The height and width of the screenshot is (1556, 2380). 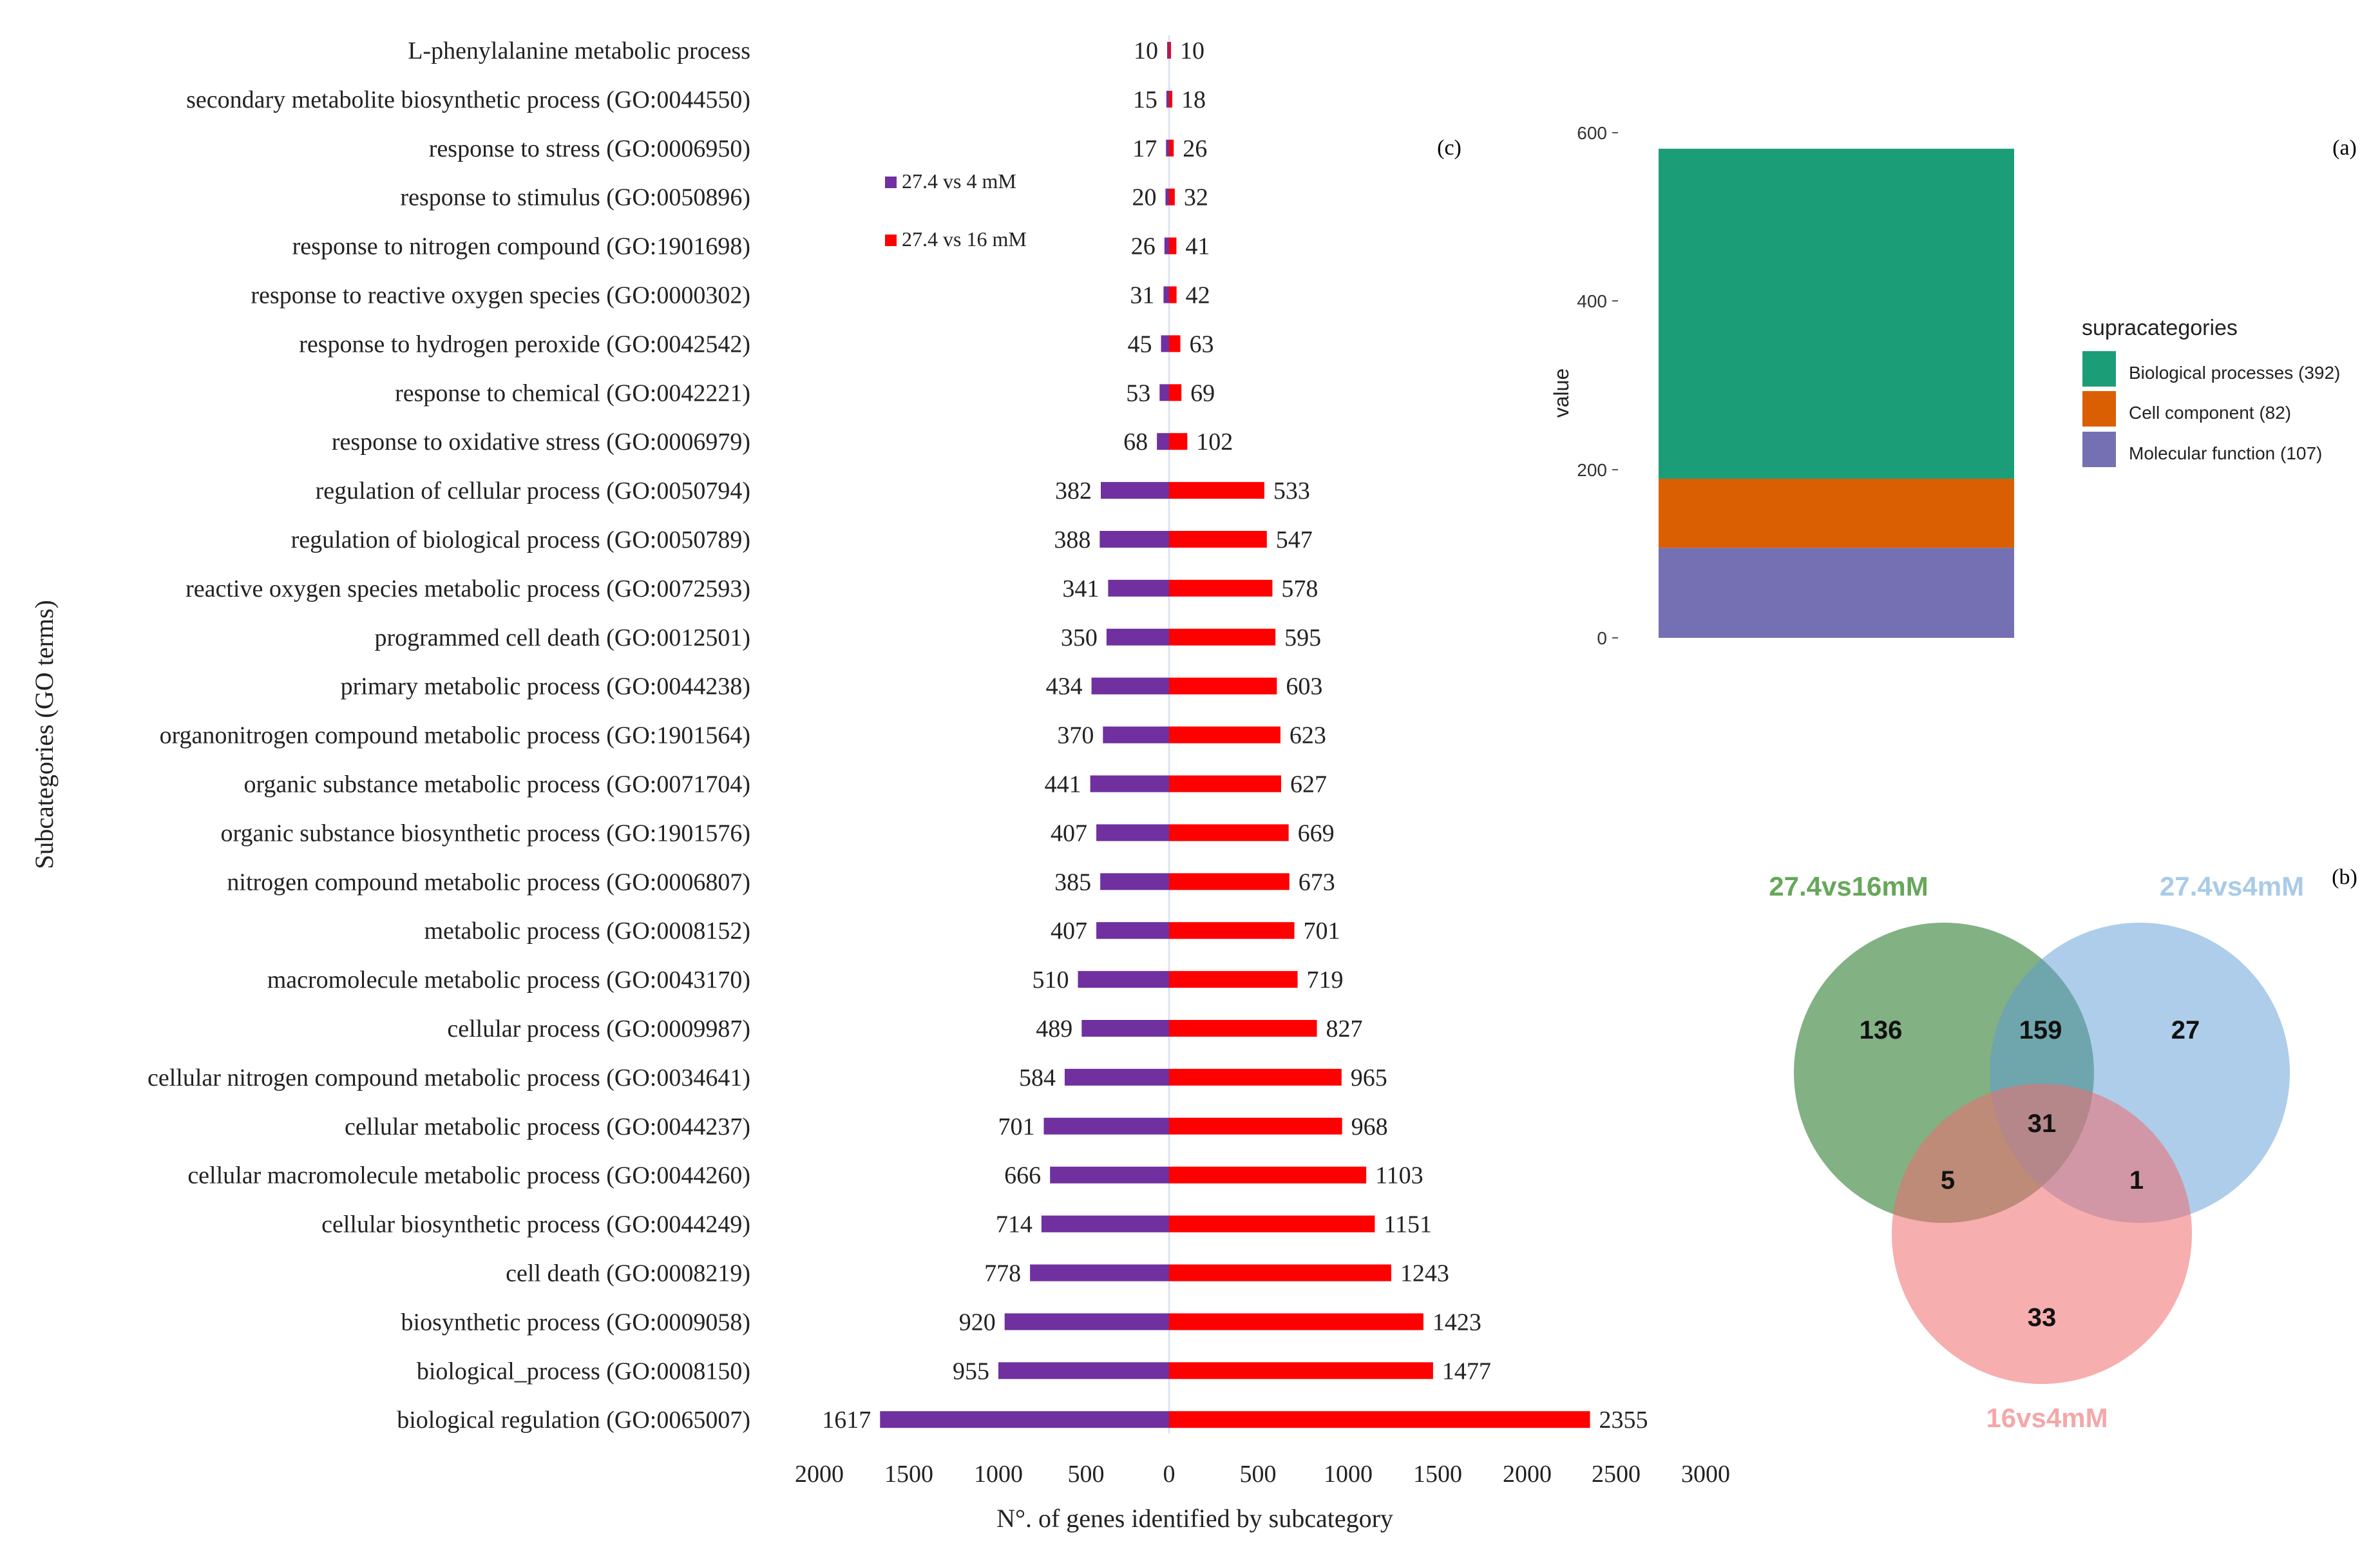 I want to click on value-label-27-4-vs-4mM: 666, so click(x=1022, y=1175).